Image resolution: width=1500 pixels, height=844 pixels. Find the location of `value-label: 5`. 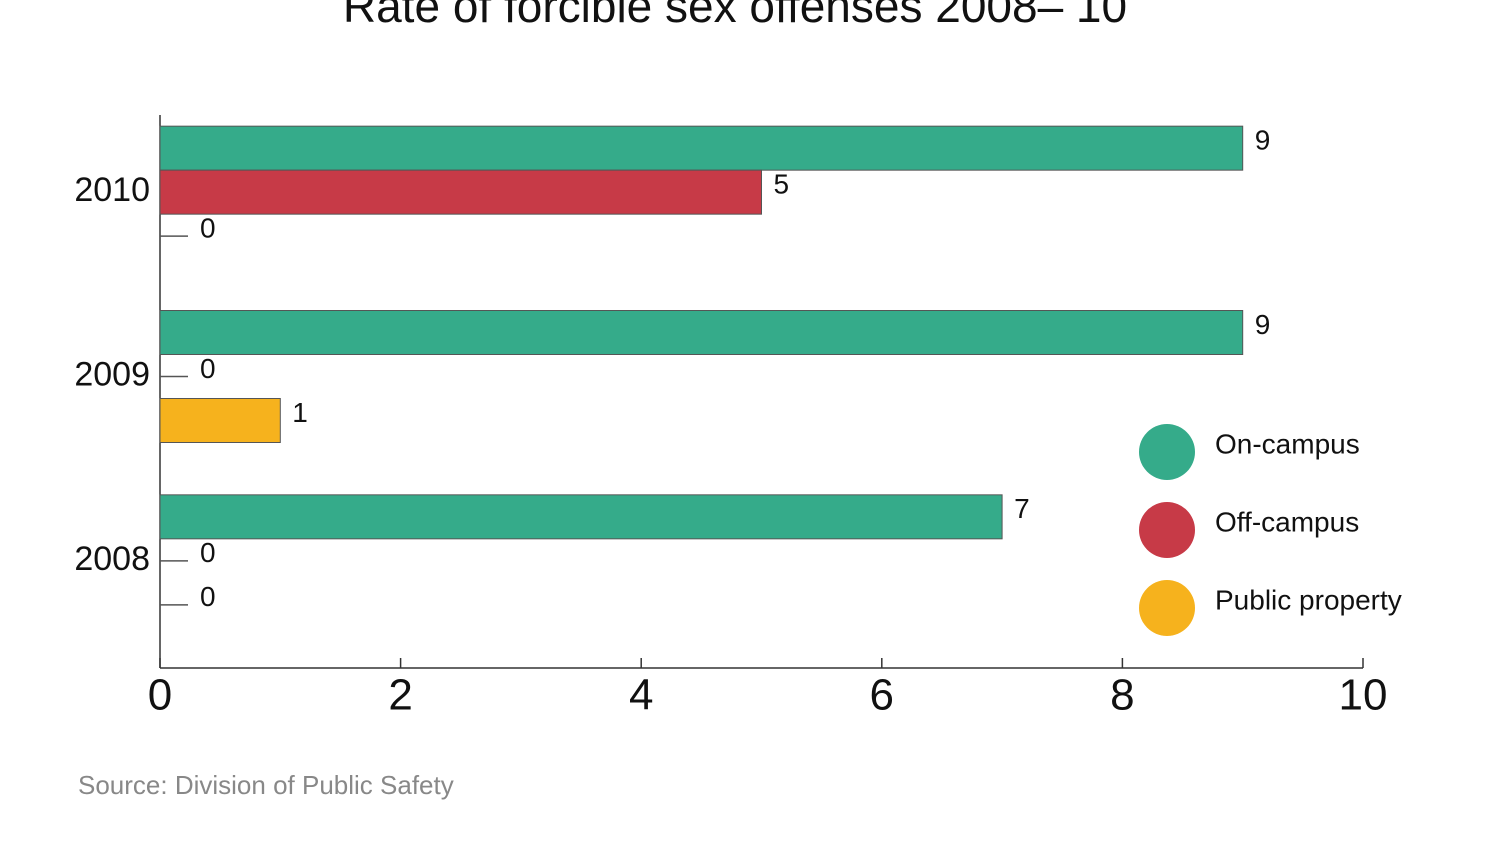

value-label: 5 is located at coordinates (782, 184).